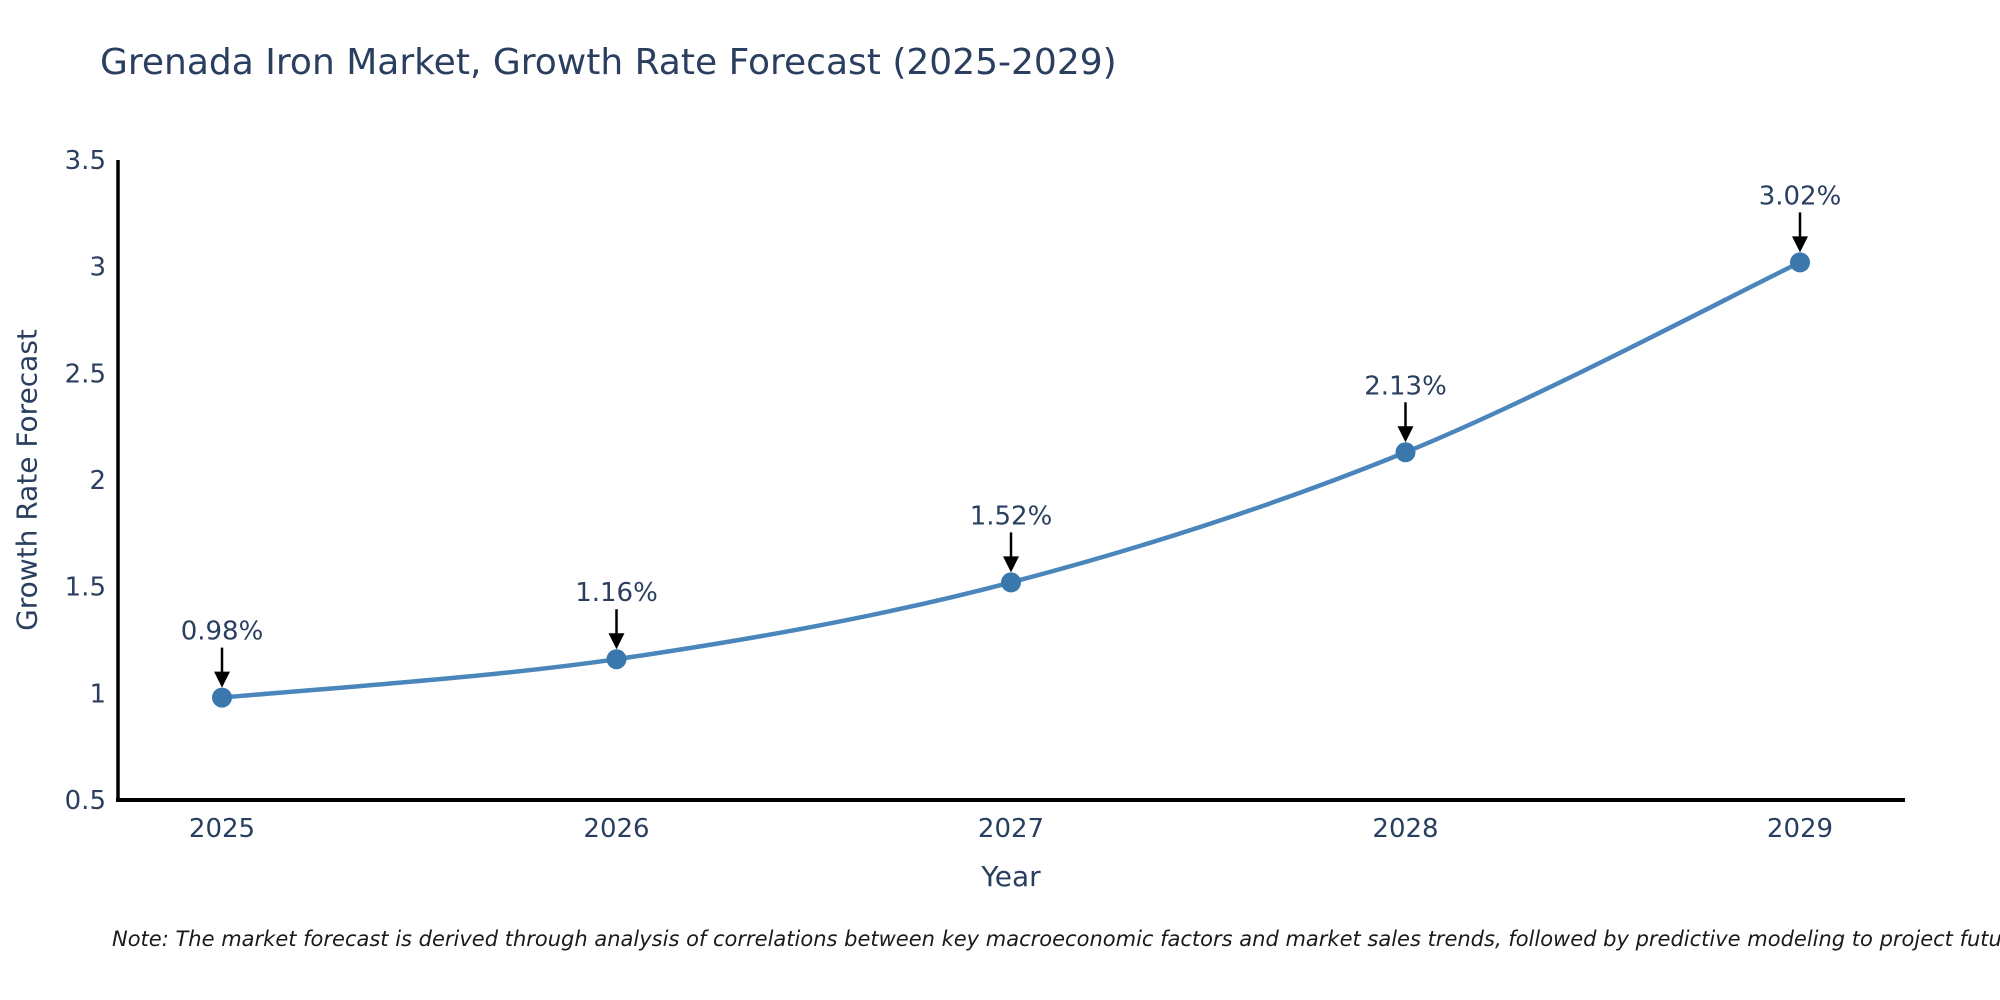 The image size is (2000, 1000). Describe the element at coordinates (616, 593) in the screenshot. I see `data-point-label: 1.16%` at that location.